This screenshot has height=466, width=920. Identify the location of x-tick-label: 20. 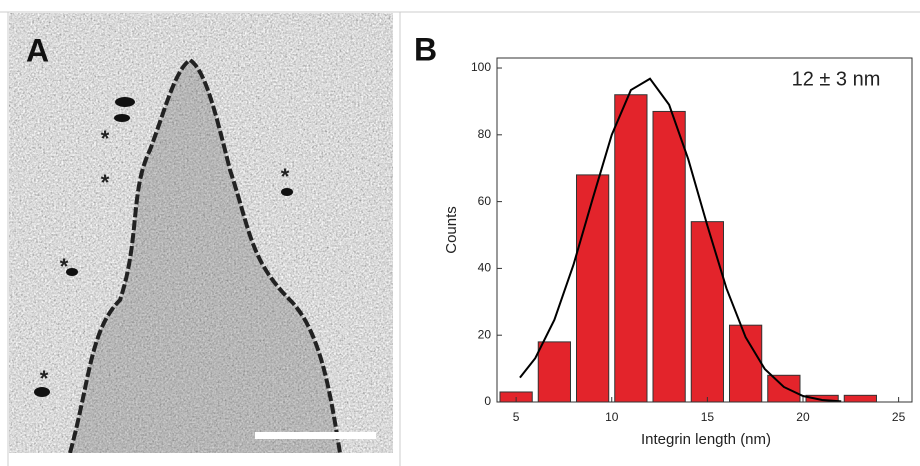
(803, 417).